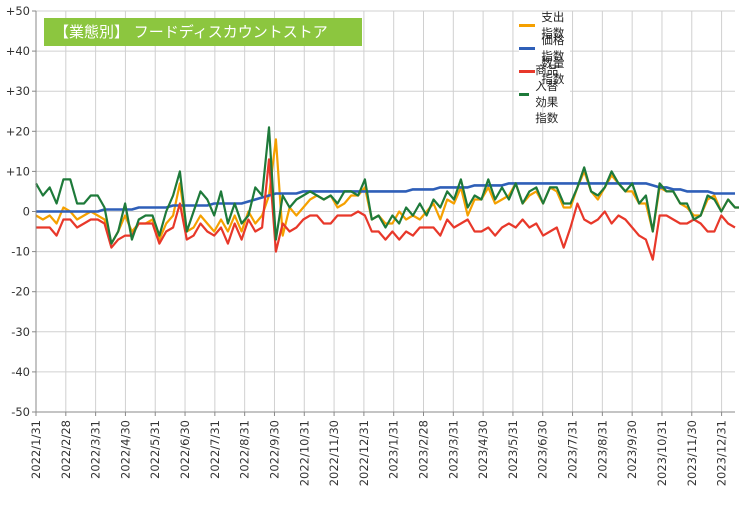  What do you see at coordinates (18, 171) in the screenshot?
I see `y-tick-label: +10` at bounding box center [18, 171].